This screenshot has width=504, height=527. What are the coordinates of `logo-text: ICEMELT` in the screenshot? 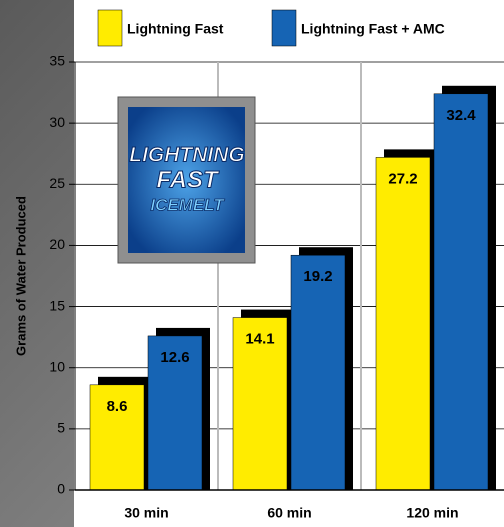 It's located at (187, 204).